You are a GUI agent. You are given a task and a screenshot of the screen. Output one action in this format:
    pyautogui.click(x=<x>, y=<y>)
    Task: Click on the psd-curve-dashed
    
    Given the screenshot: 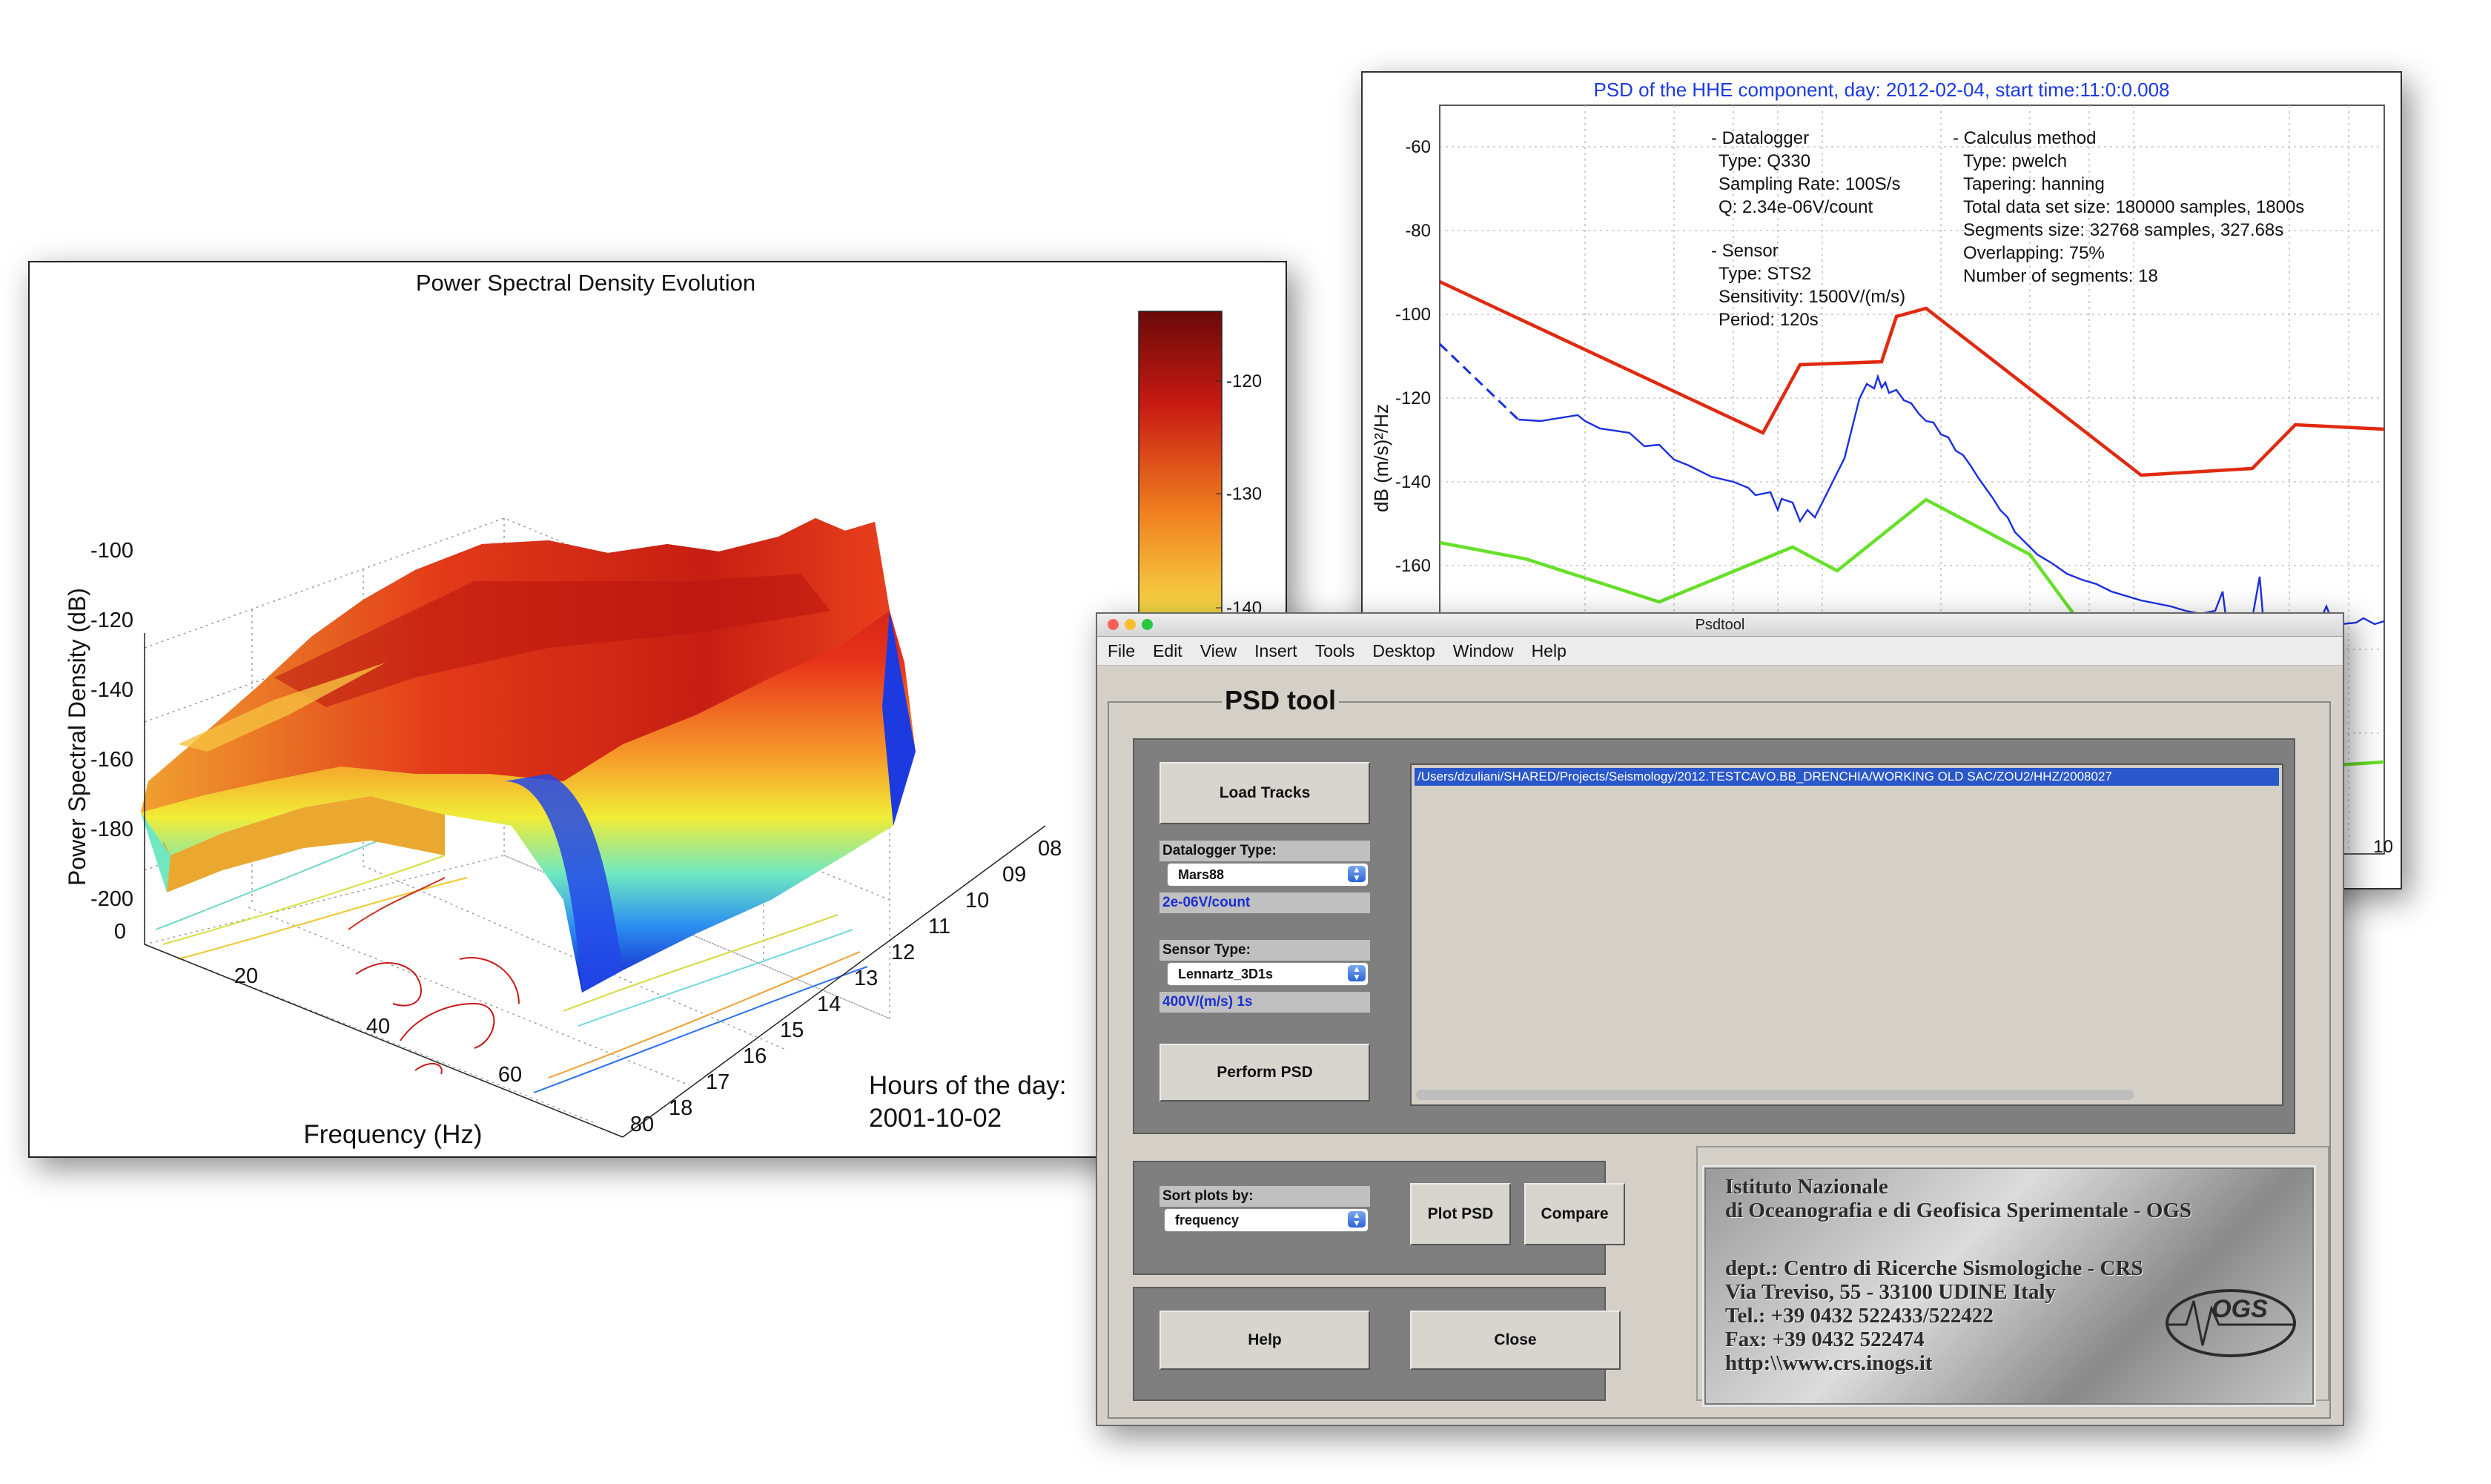 What is the action you would take?
    pyautogui.click(x=1479, y=381)
    